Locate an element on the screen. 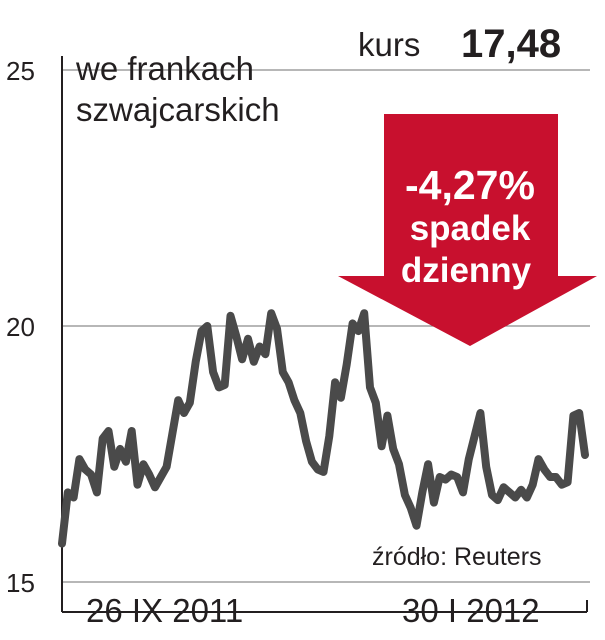 This screenshot has width=605, height=640. callout-line-2: dzienny is located at coordinates (466, 270).